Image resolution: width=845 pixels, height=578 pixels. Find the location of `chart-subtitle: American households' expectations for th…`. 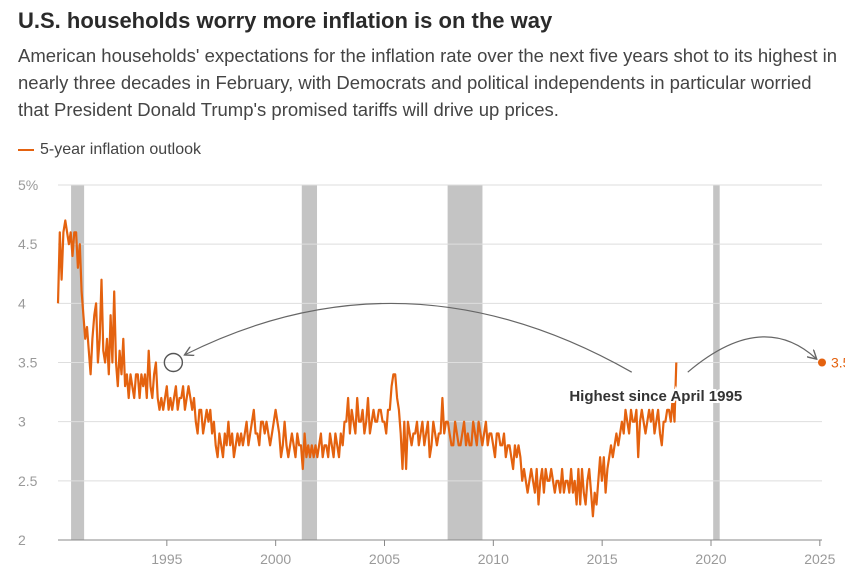

chart-subtitle: American households' expectations for th… is located at coordinates (428, 82).